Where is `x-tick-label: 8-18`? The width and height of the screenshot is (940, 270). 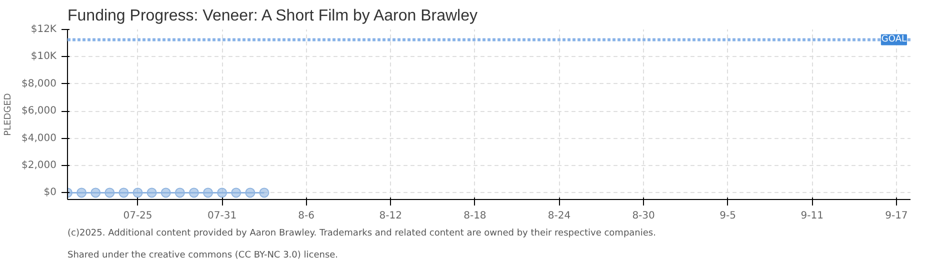
x-tick-label: 8-18 is located at coordinates (475, 216).